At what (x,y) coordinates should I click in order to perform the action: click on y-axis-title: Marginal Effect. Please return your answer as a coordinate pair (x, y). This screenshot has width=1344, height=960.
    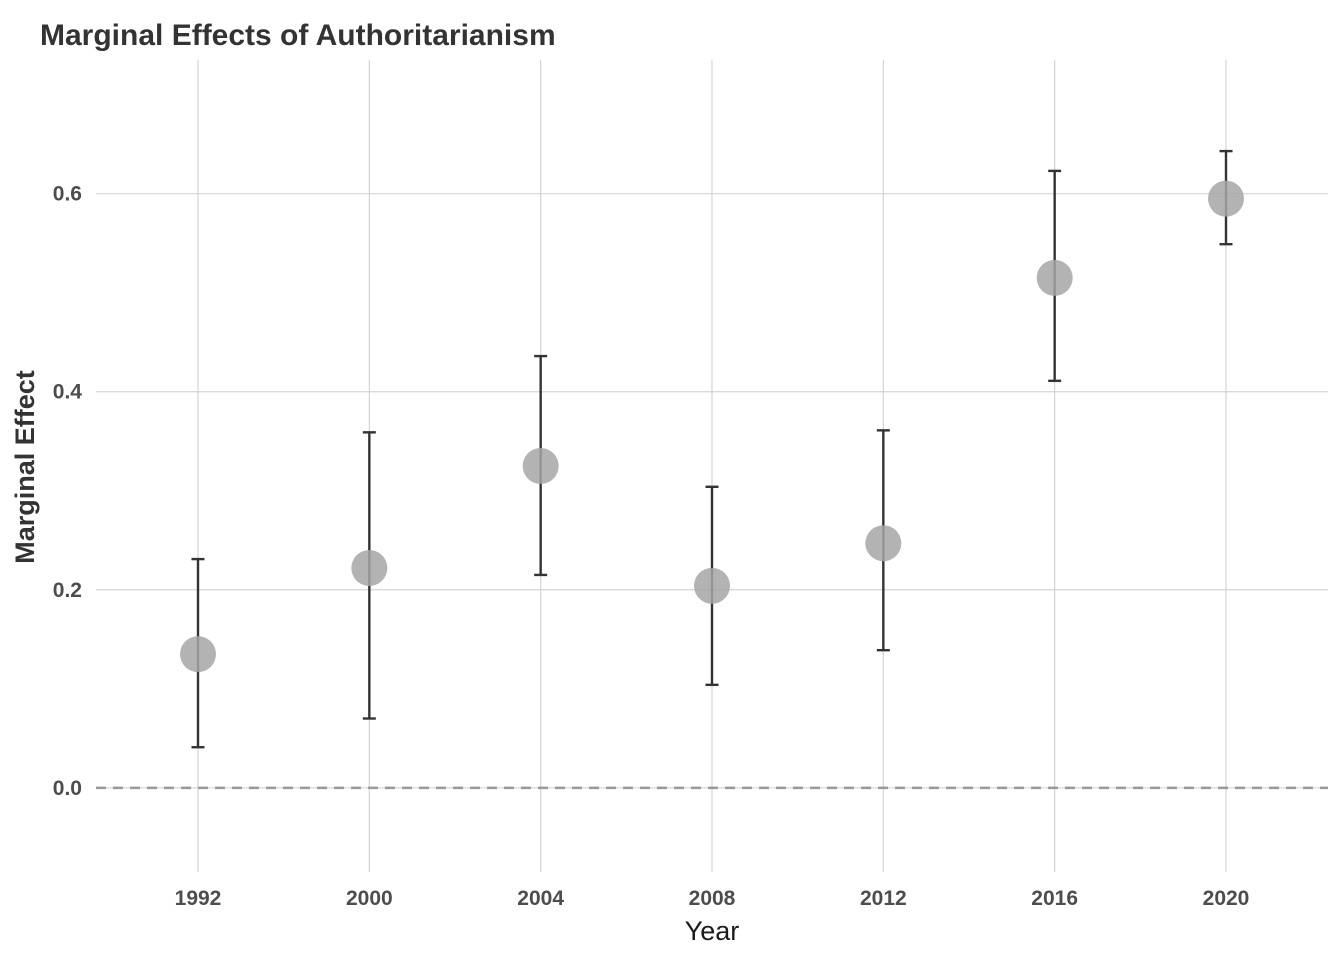
    Looking at the image, I should click on (25, 467).